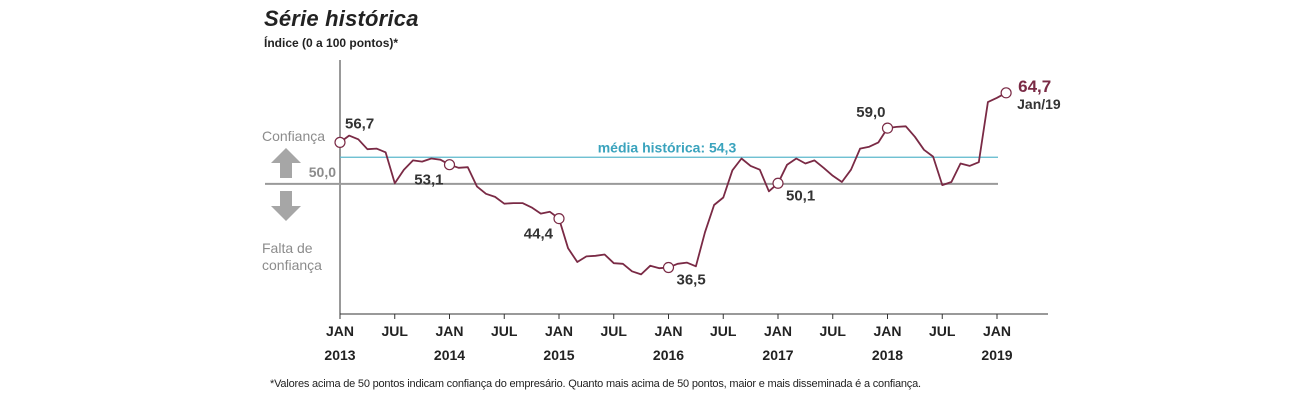  Describe the element at coordinates (1034, 86) in the screenshot. I see `data-label: 64,7` at that location.